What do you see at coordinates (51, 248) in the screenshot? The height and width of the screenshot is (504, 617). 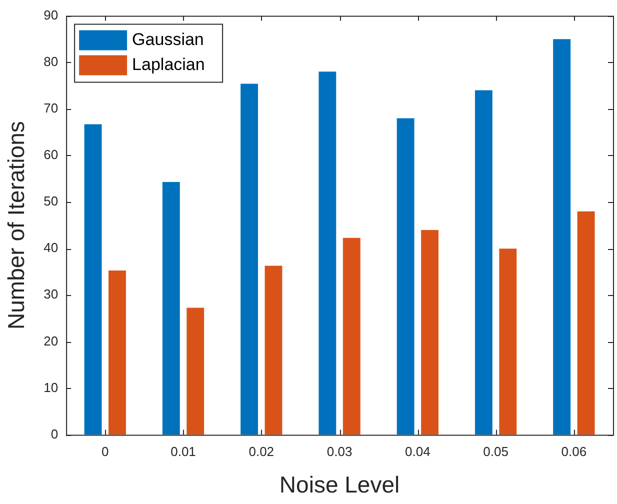 I see `y-tick-label: 40` at bounding box center [51, 248].